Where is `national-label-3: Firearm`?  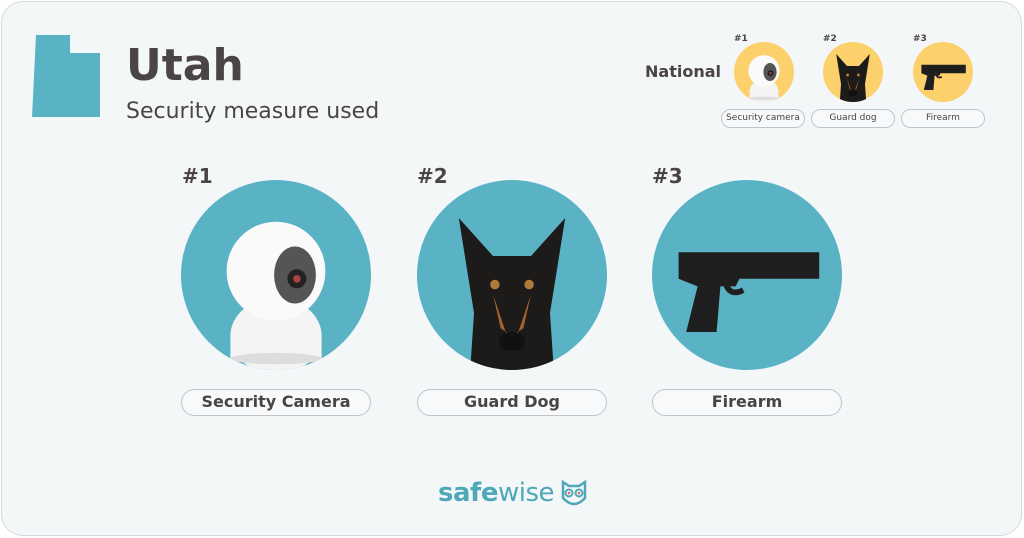 national-label-3: Firearm is located at coordinates (943, 118).